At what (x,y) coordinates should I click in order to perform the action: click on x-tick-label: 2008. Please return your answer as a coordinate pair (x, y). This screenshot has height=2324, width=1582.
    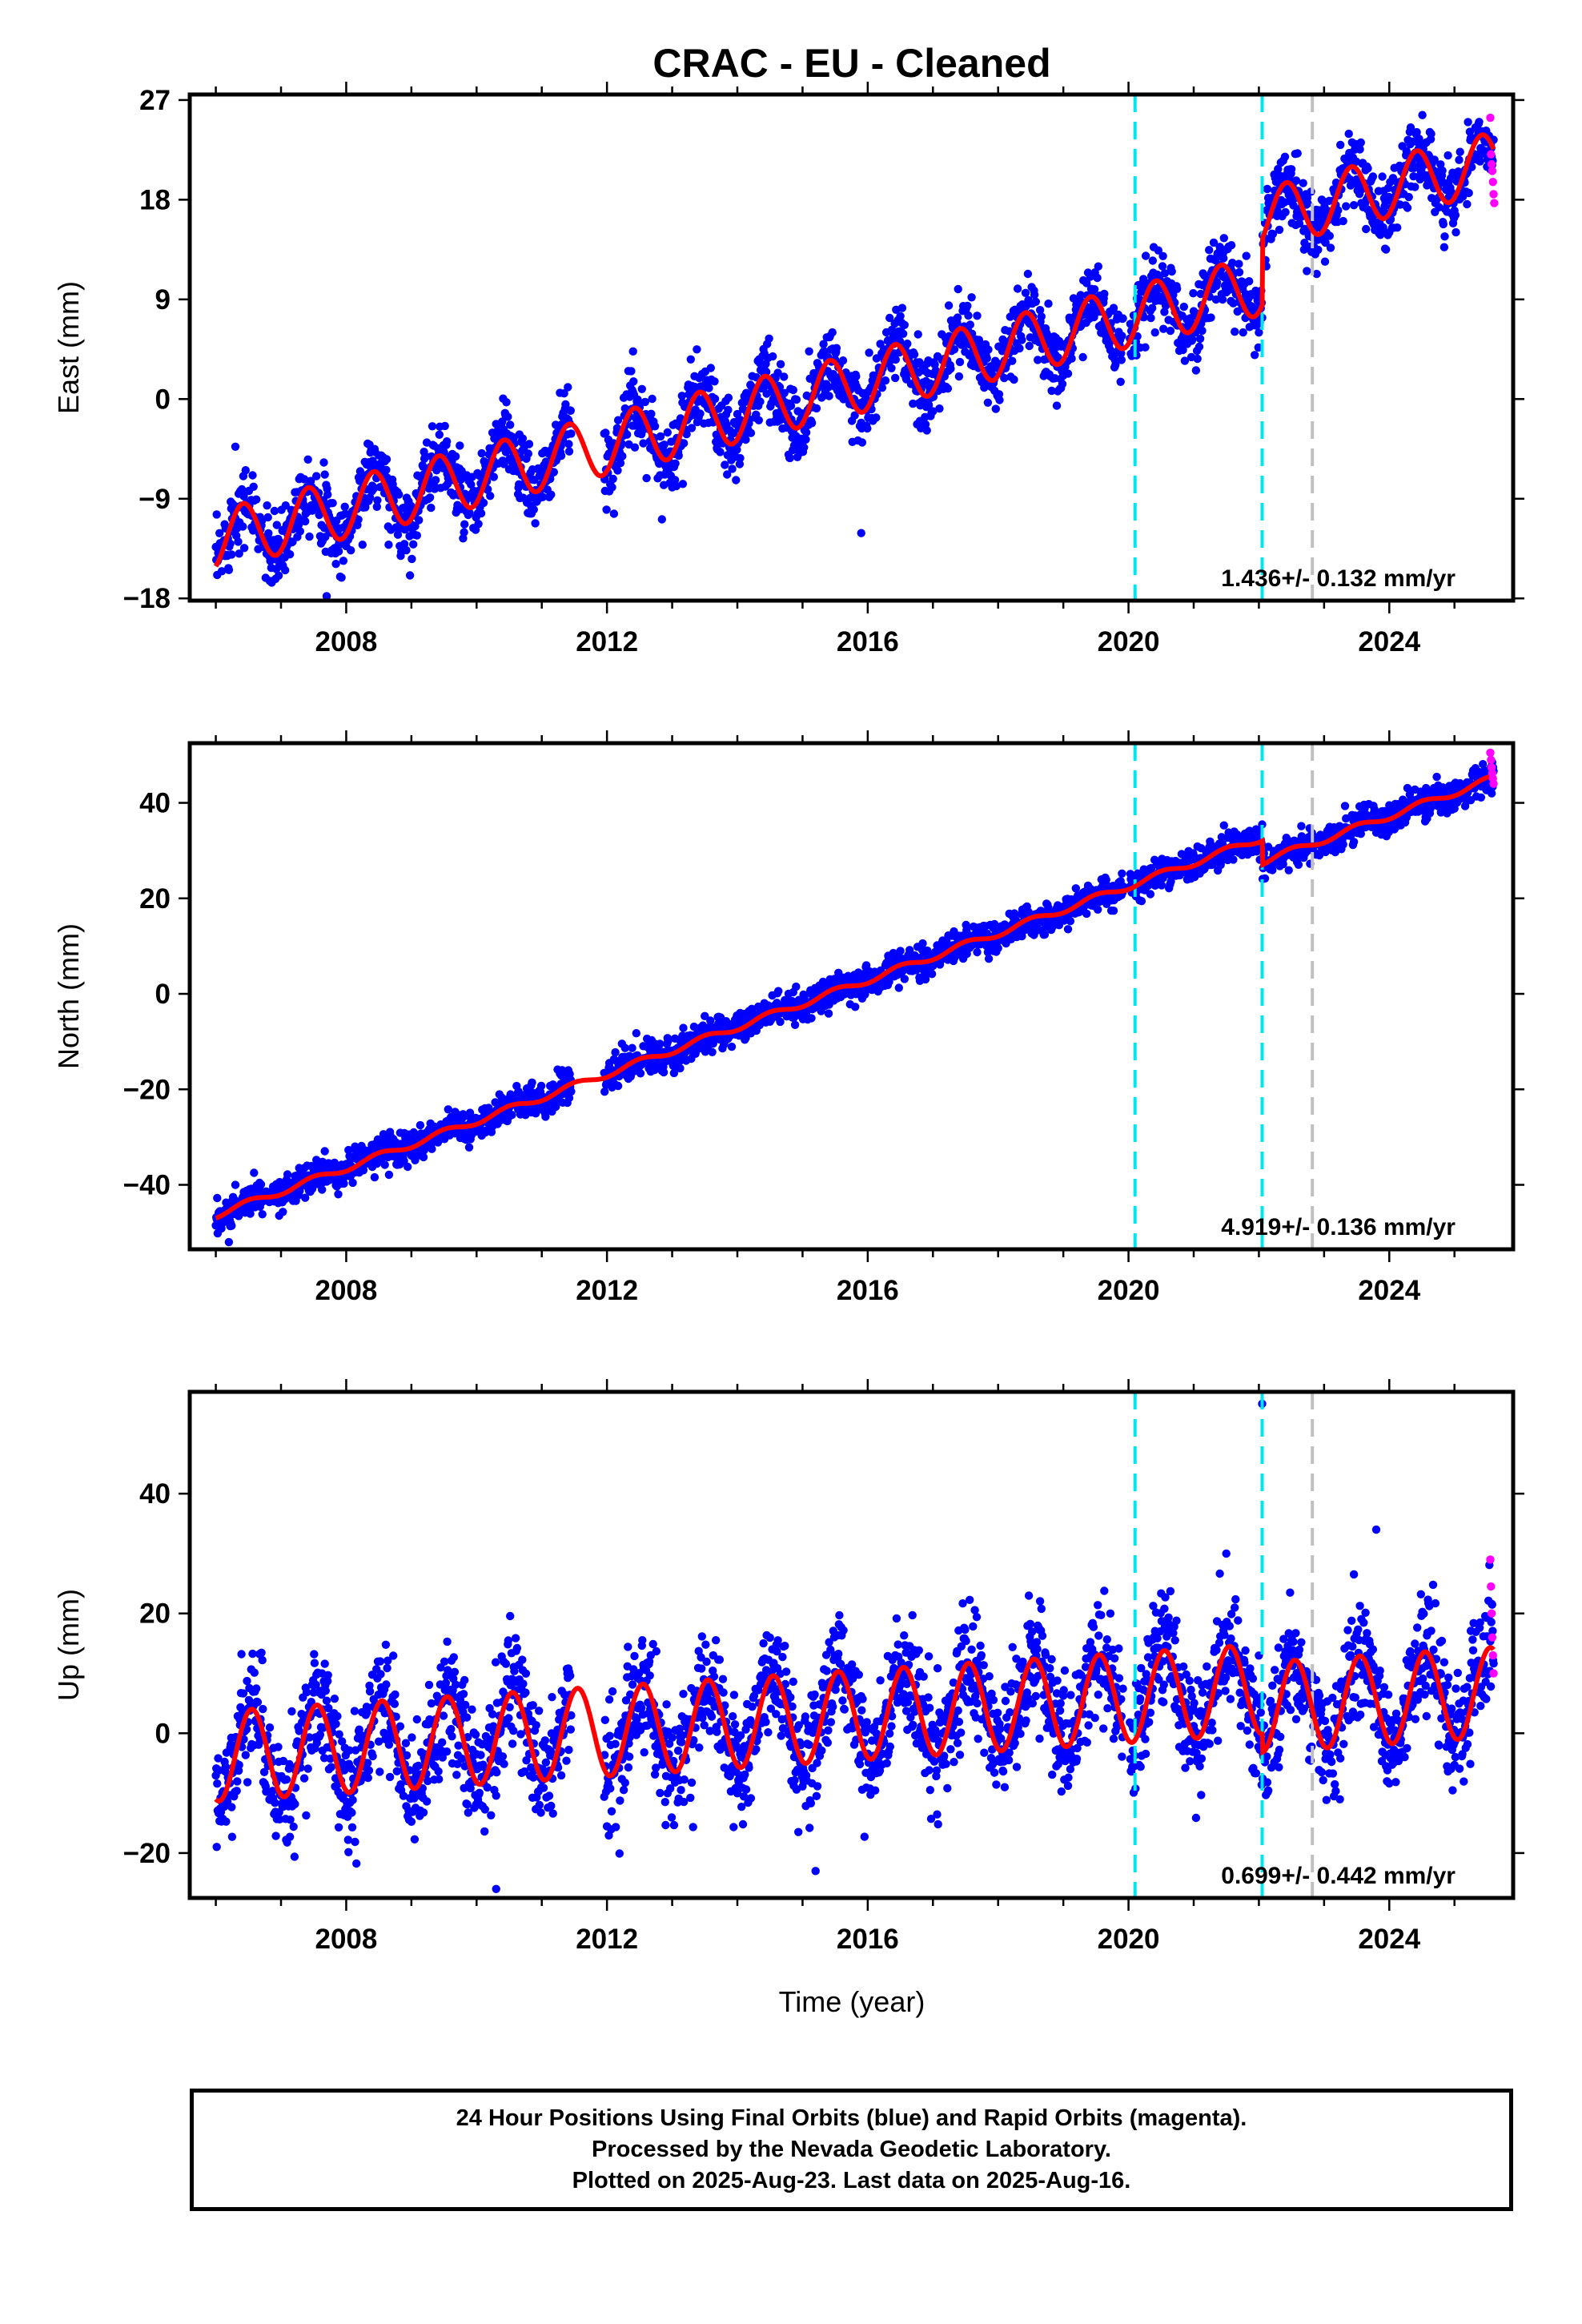
    Looking at the image, I should click on (346, 641).